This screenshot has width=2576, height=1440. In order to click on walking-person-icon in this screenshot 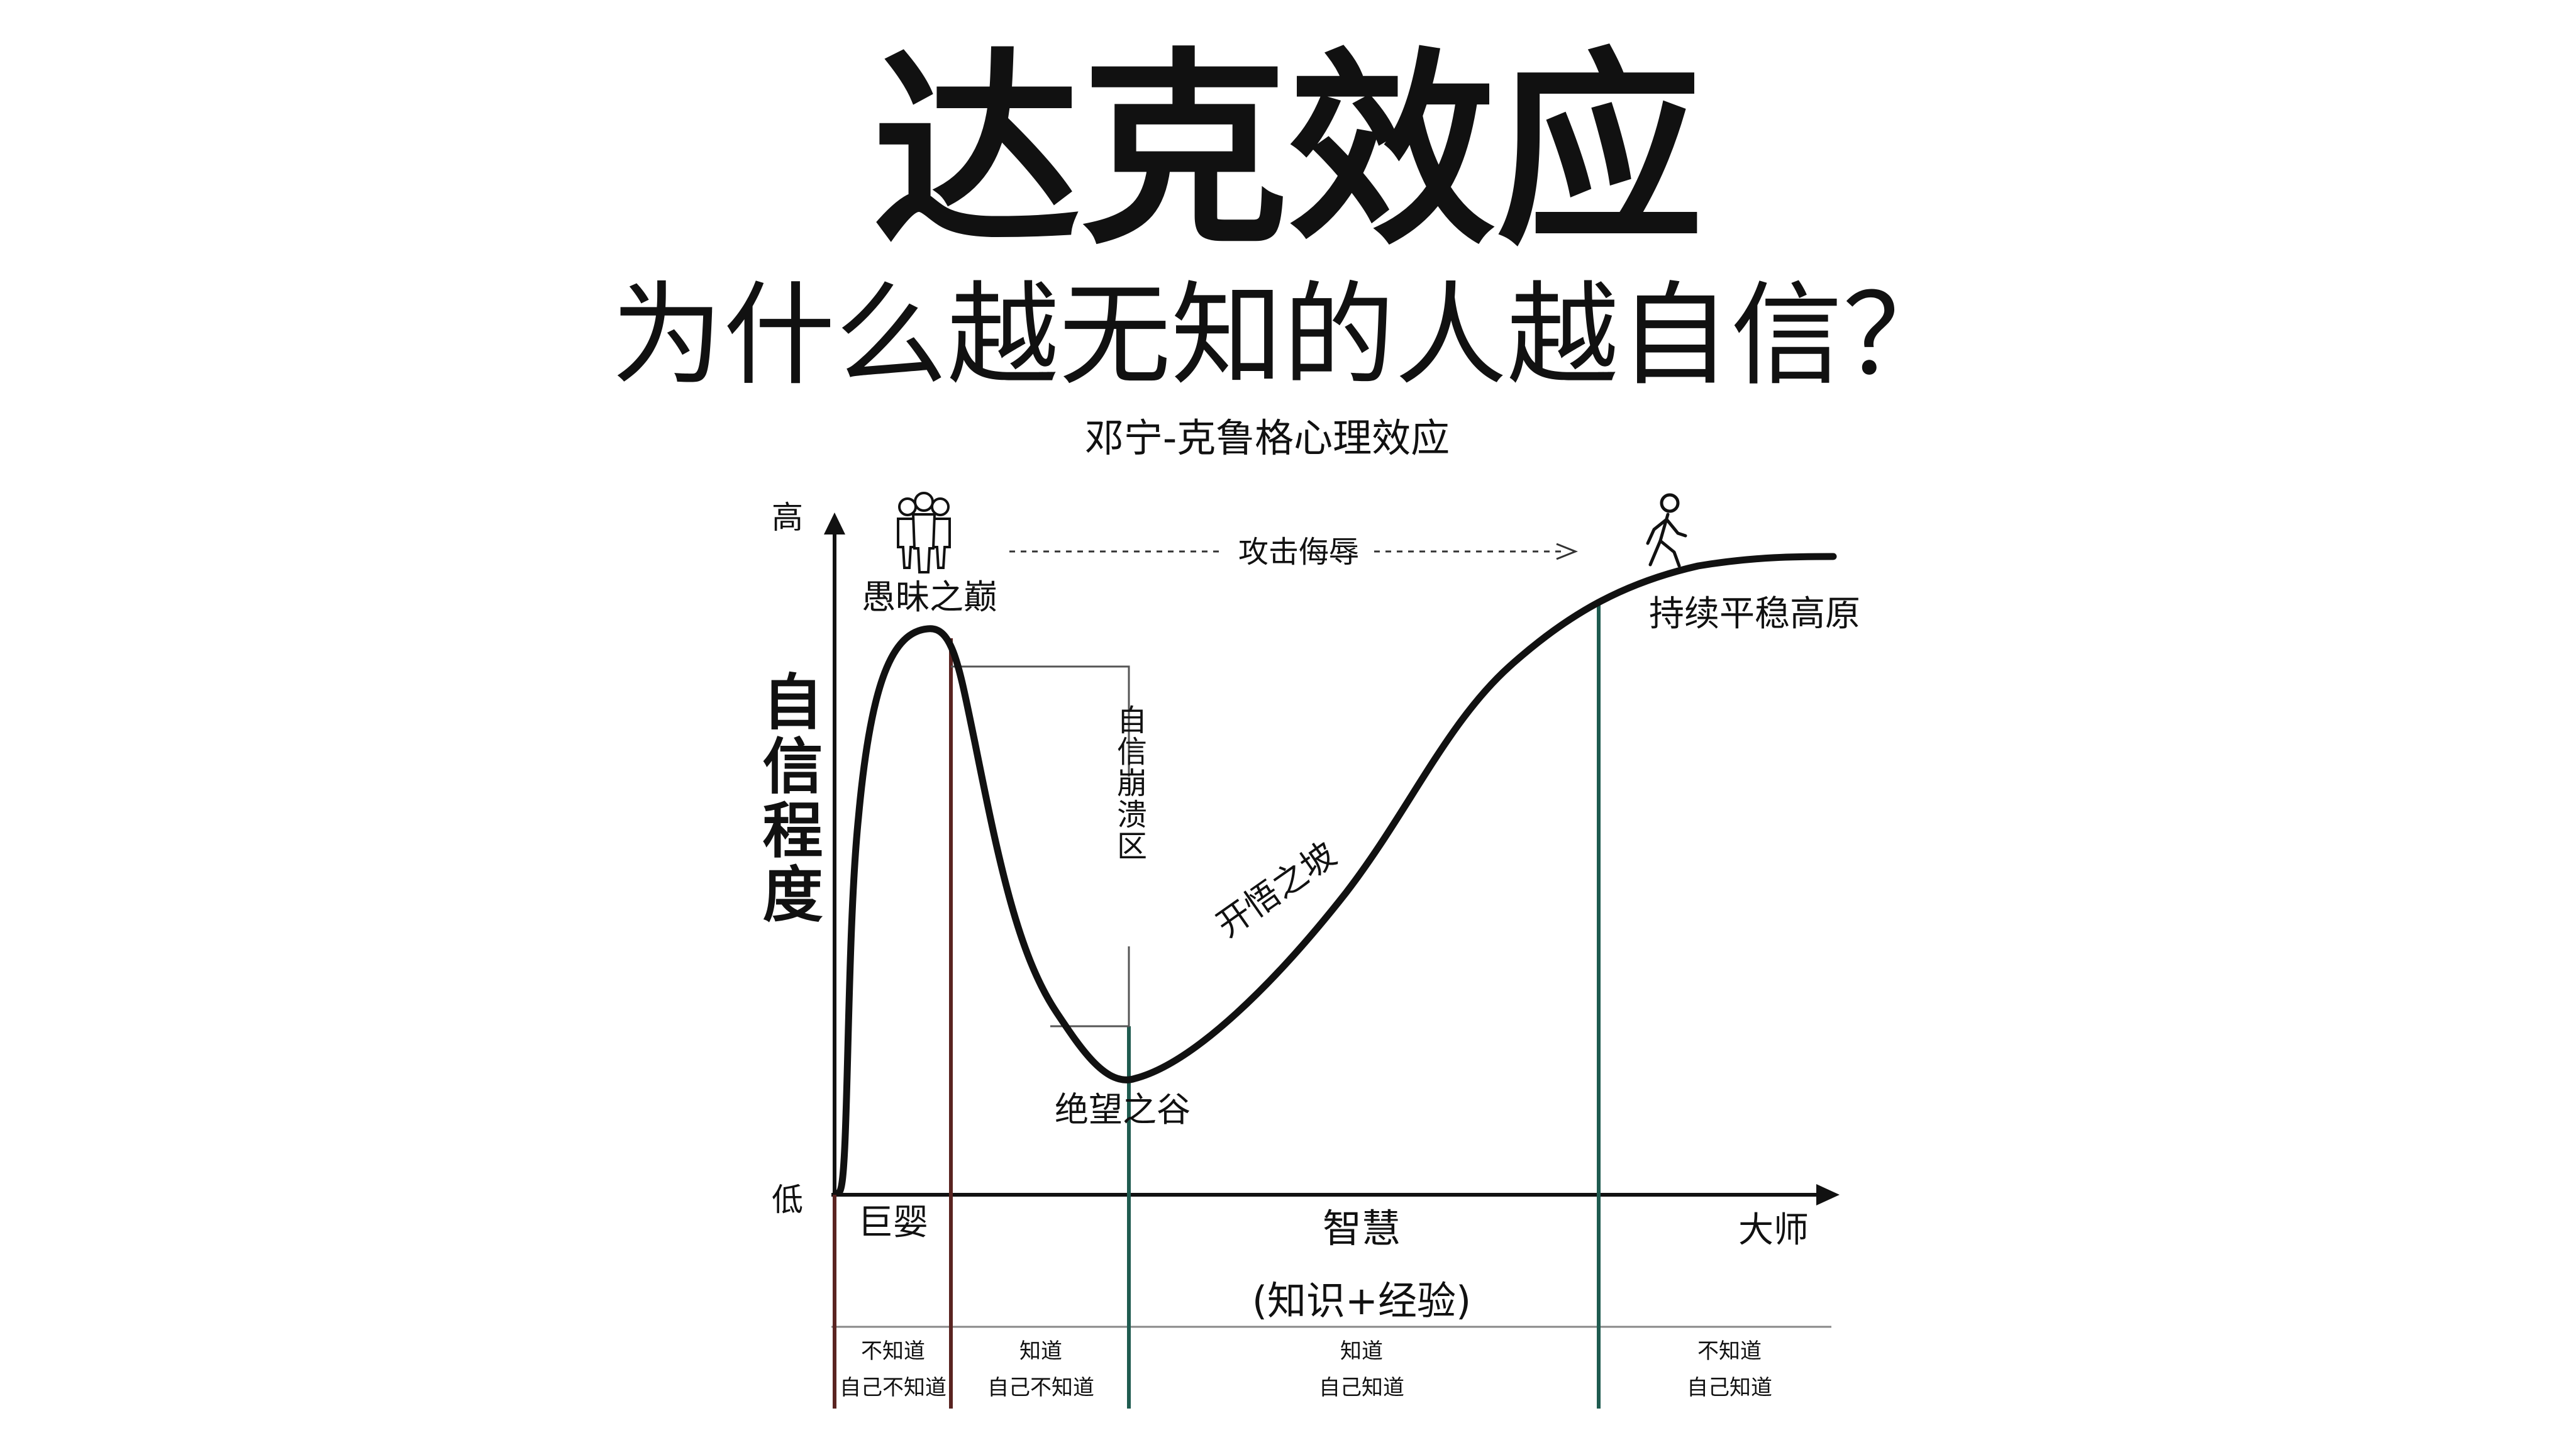, I will do `click(1666, 530)`.